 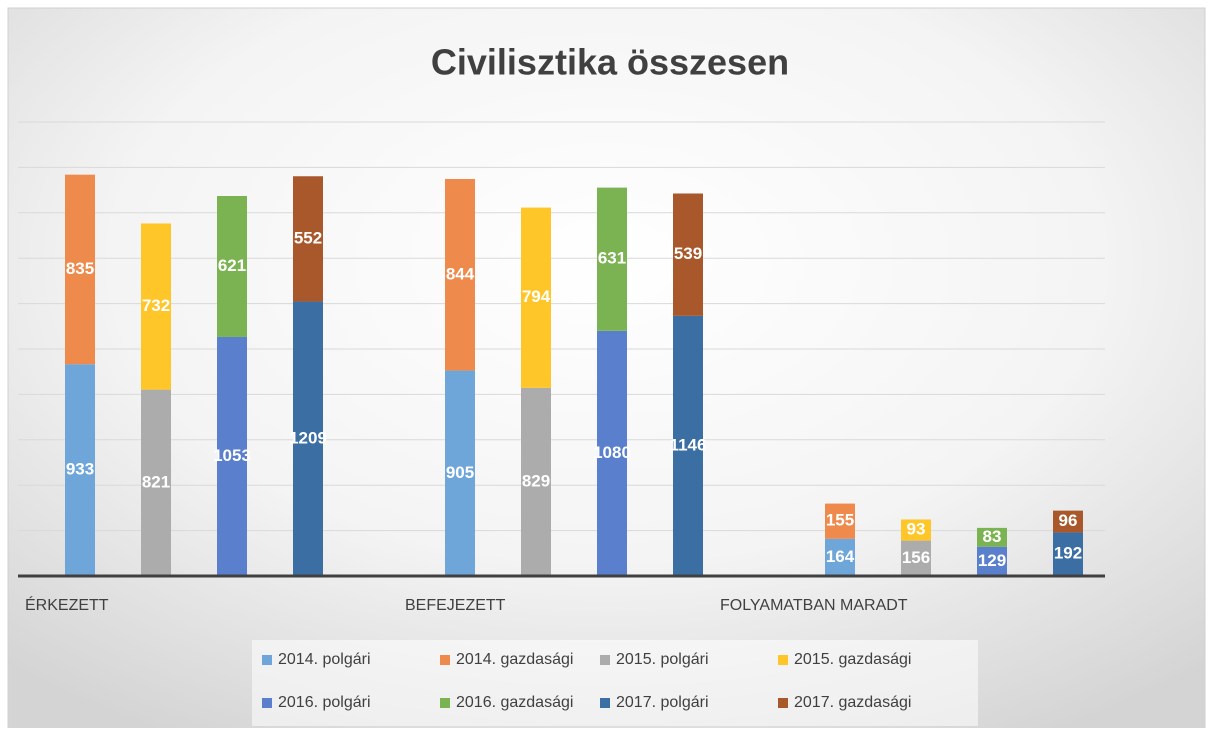 What do you see at coordinates (610, 62) in the screenshot?
I see `chart-title: Civilisztika összesen` at bounding box center [610, 62].